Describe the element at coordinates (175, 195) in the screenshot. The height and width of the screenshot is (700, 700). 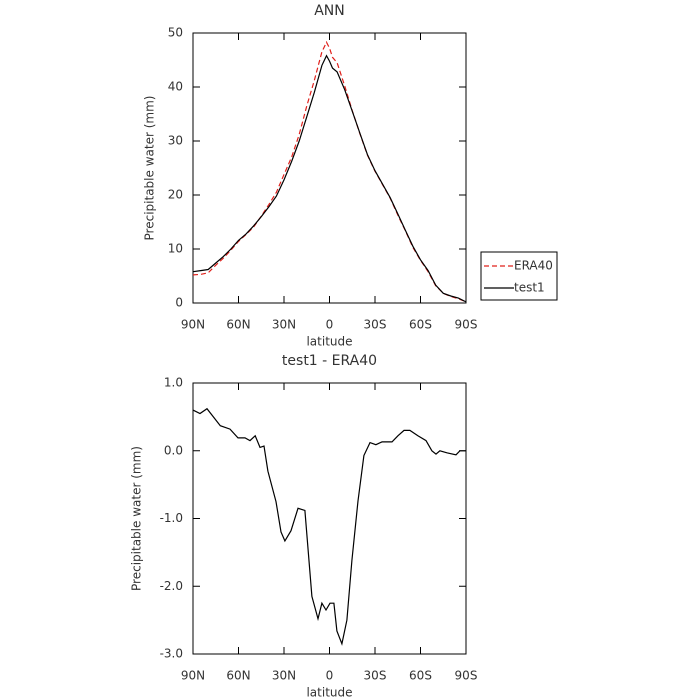
I see `y-tick-label: 20` at that location.